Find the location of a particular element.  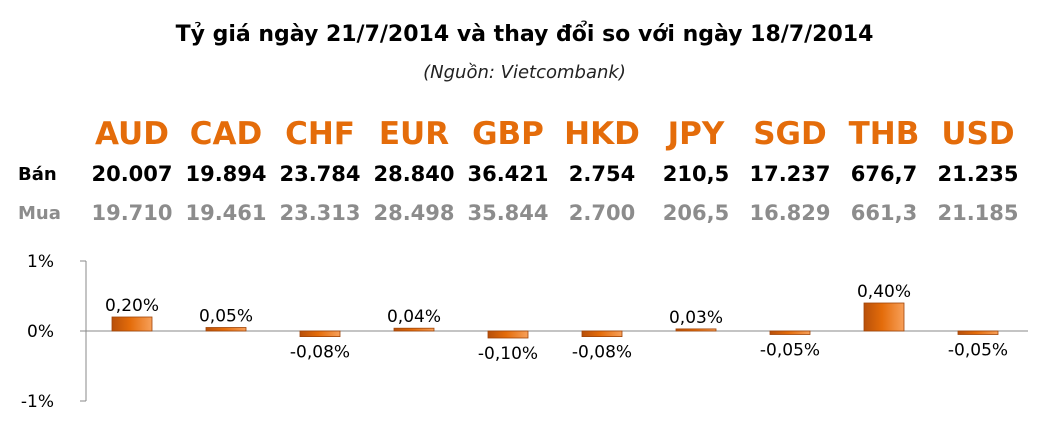

y-tick-label: -1% is located at coordinates (37, 402).